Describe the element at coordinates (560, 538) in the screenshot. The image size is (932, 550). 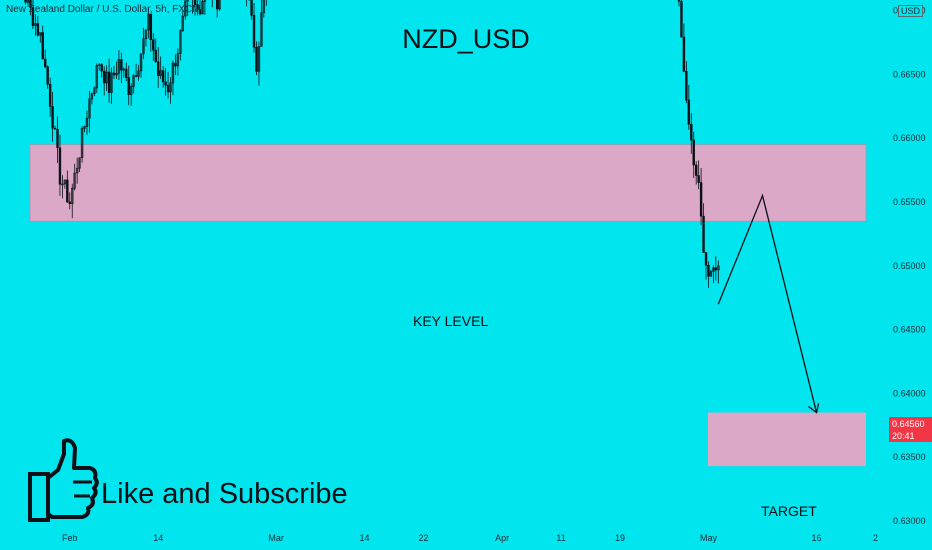
I see `x-tick-label: 11` at that location.